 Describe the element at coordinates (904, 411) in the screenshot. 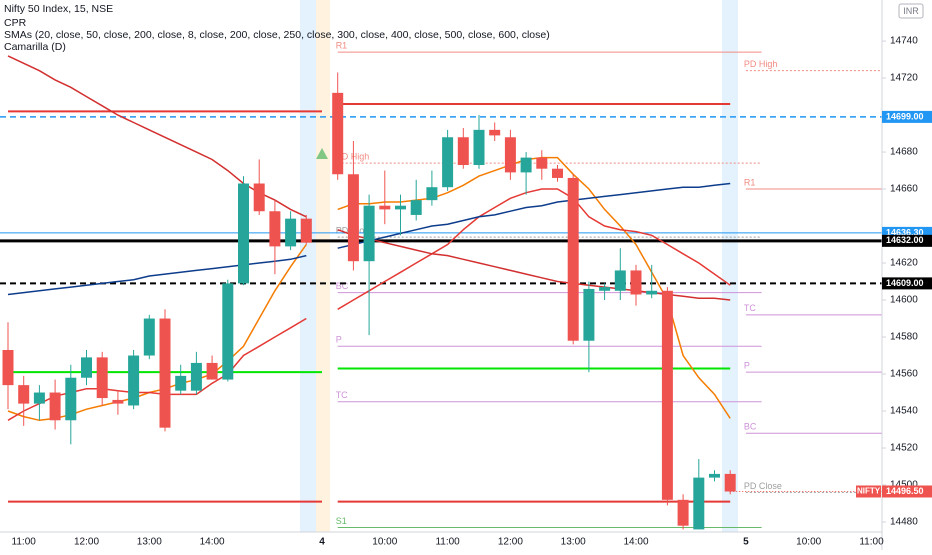

I see `y-tick-label: 14540` at that location.